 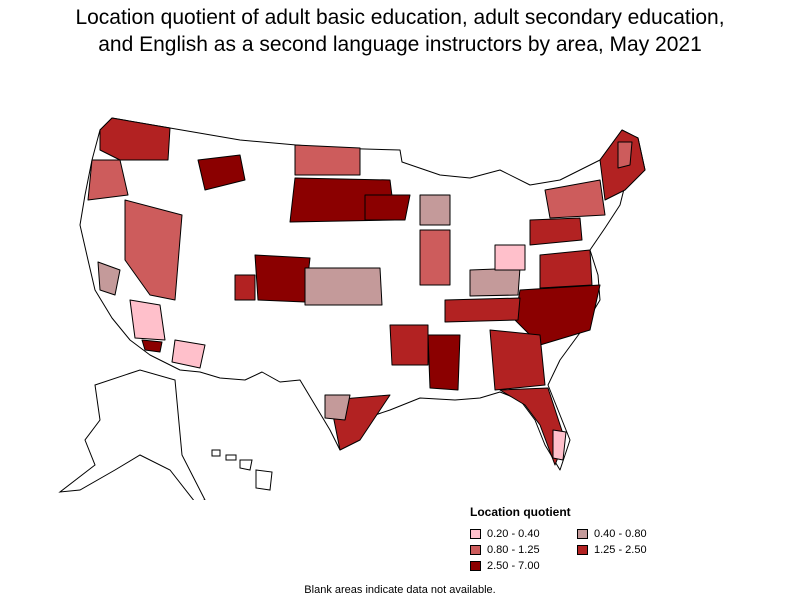 I want to click on legend-item-1: 0.40 - 0.80, so click(x=632, y=533).